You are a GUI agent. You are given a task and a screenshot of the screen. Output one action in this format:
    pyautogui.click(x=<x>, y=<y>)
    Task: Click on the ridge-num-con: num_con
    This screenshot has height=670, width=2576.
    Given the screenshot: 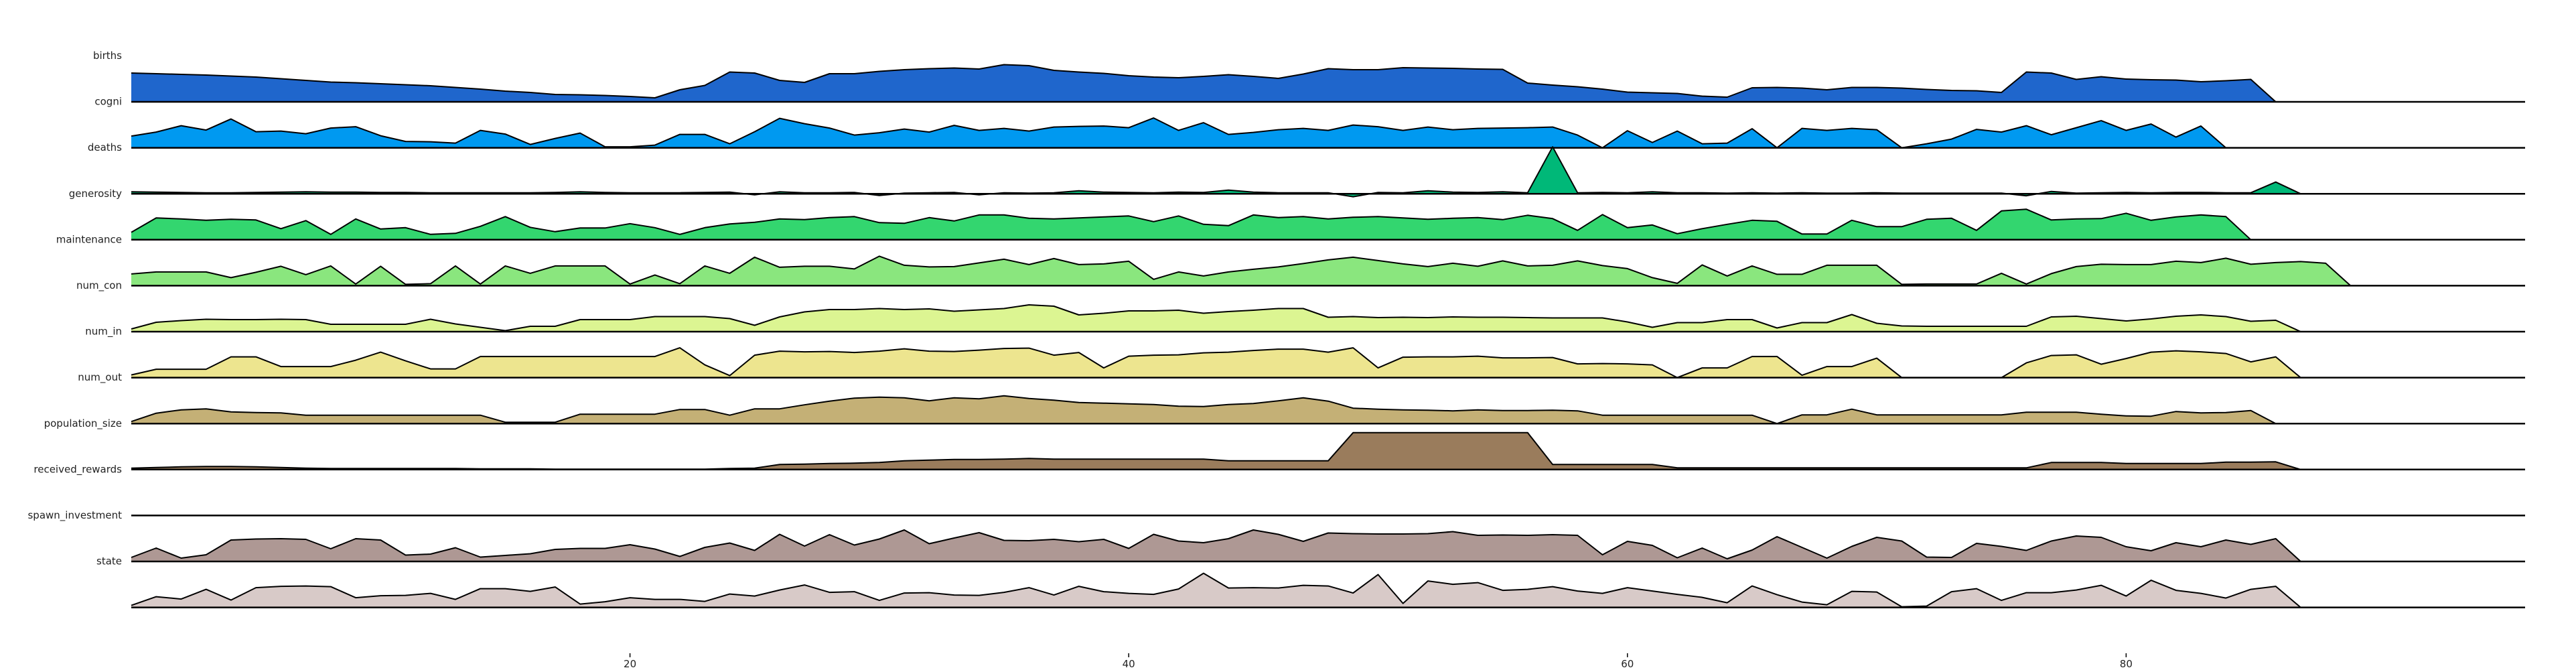 What is the action you would take?
    pyautogui.click(x=1300, y=306)
    